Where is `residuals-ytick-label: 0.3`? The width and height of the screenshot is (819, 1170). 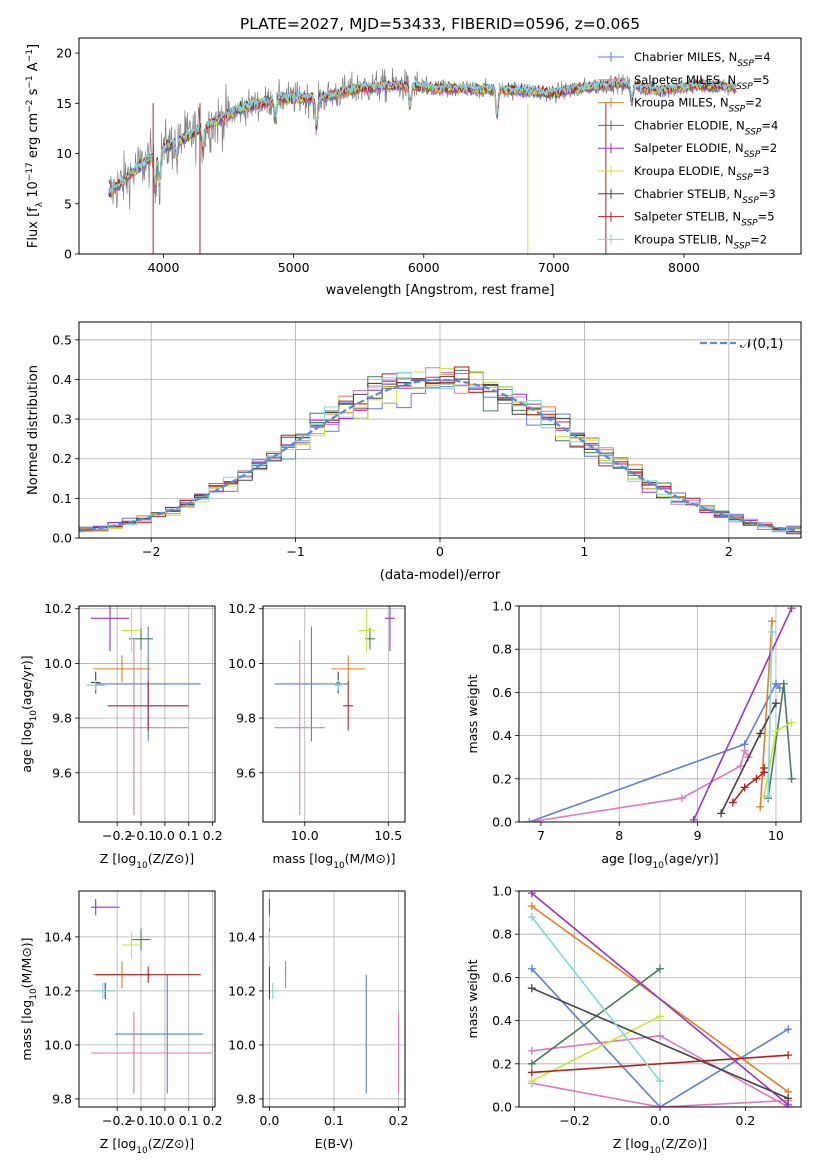
residuals-ytick-label: 0.3 is located at coordinates (62, 419).